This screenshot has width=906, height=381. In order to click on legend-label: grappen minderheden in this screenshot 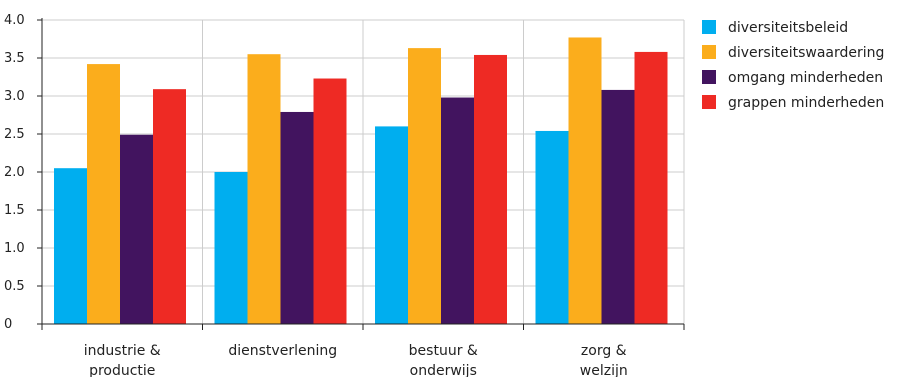, I will do `click(806, 103)`.